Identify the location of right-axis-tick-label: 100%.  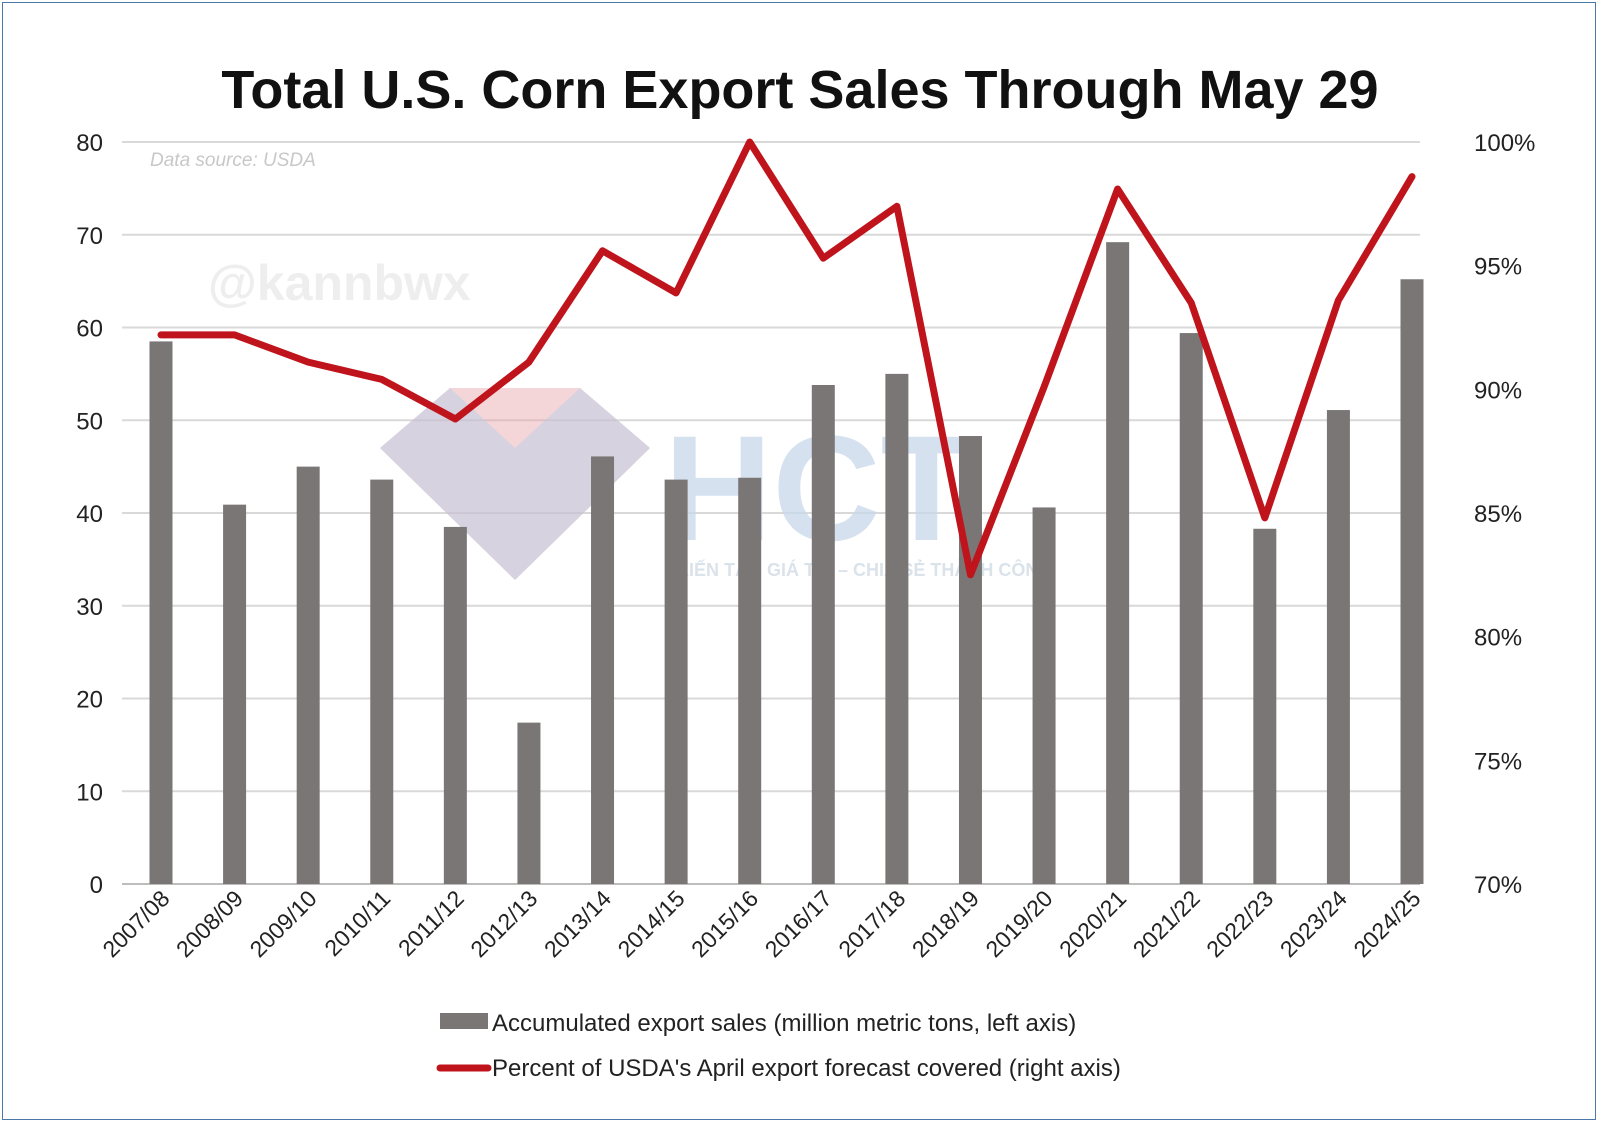
(1504, 143).